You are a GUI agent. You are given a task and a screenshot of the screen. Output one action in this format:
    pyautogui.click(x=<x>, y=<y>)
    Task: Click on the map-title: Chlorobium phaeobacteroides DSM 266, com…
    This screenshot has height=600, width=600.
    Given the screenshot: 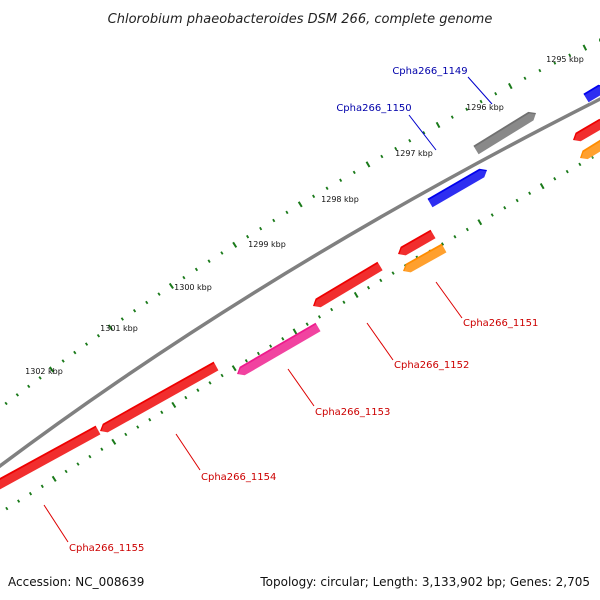 What is the action you would take?
    pyautogui.click(x=300, y=19)
    